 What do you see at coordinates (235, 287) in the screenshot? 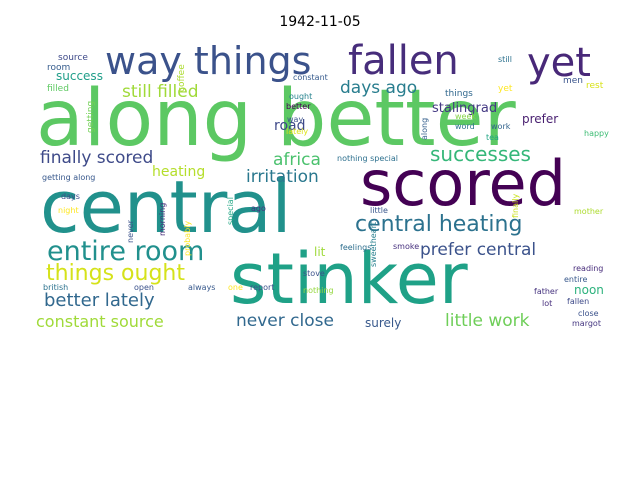
I see `cloud-word-one: one` at bounding box center [235, 287].